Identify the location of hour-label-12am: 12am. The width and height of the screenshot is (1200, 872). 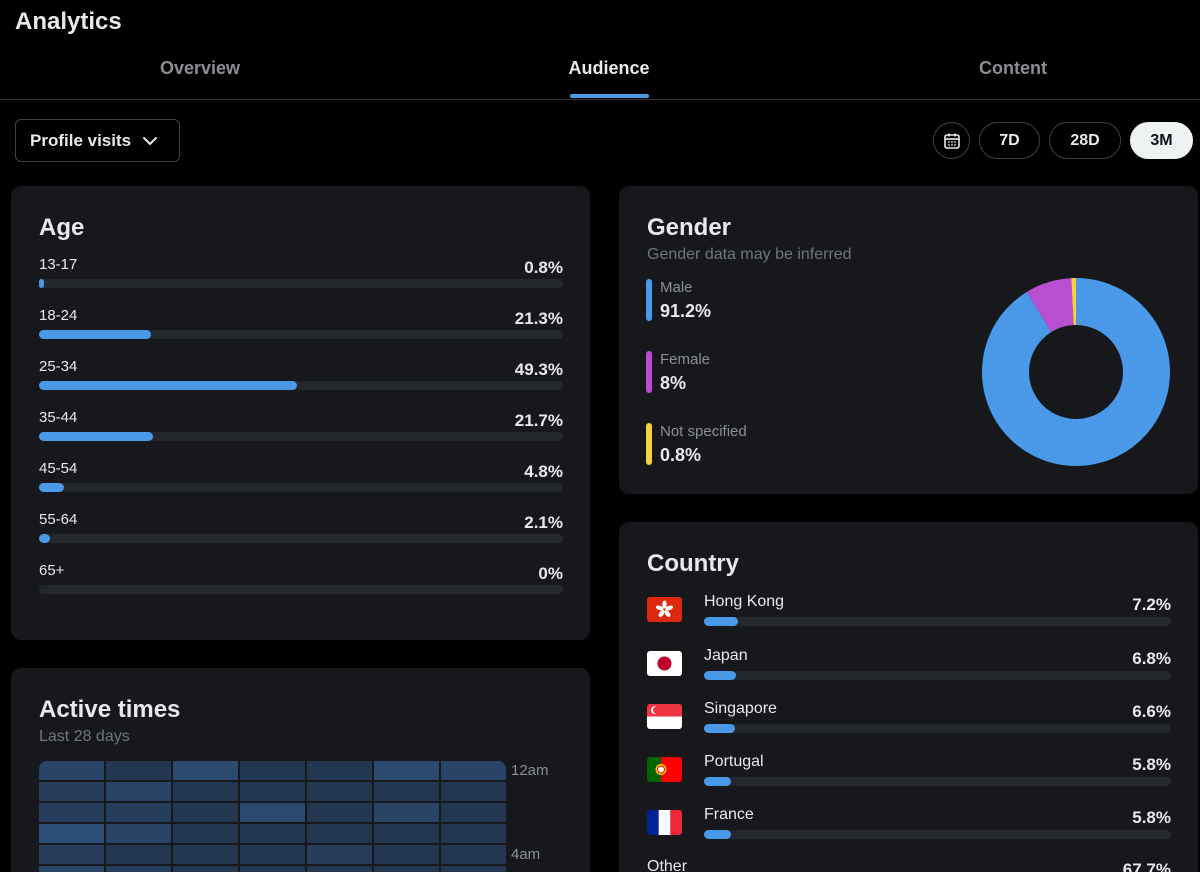
(530, 770).